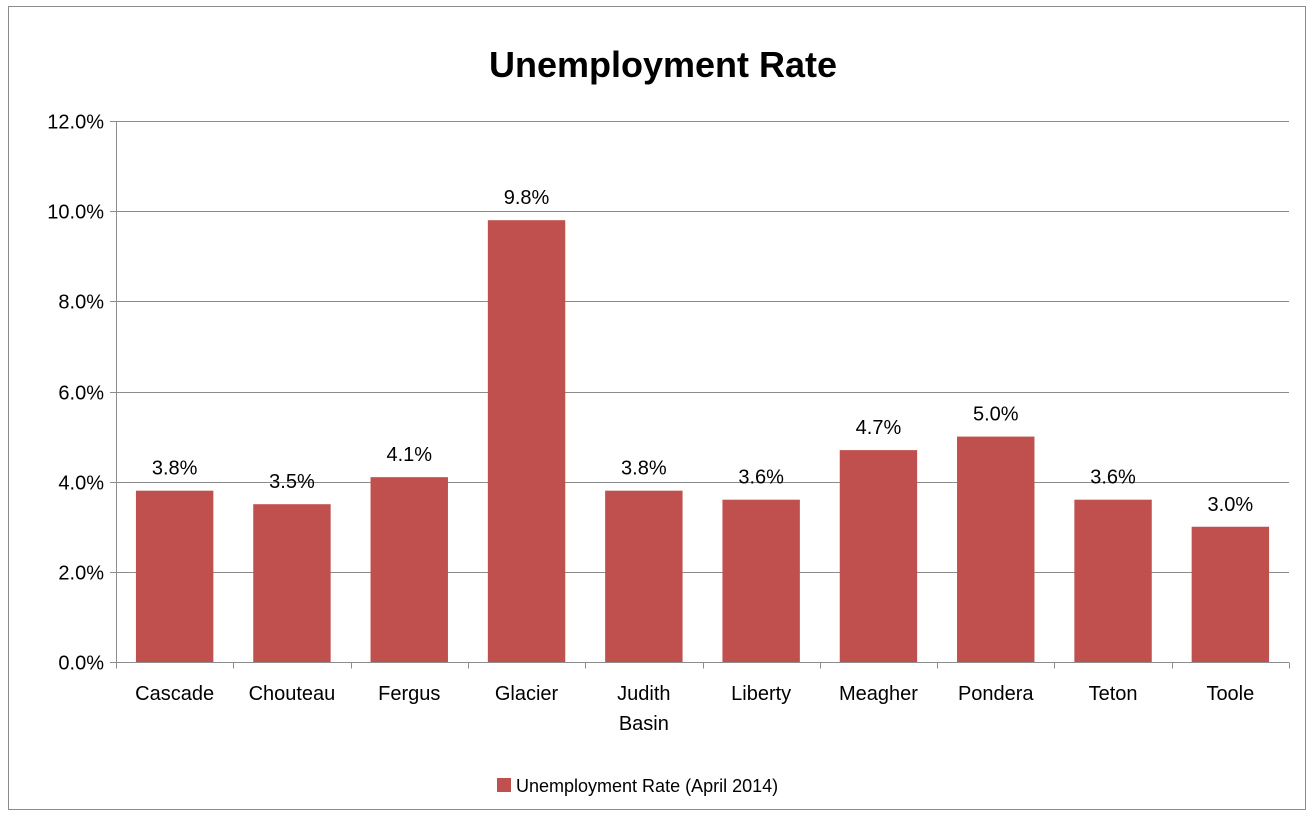 The height and width of the screenshot is (815, 1311). What do you see at coordinates (643, 694) in the screenshot?
I see `x-tick-label: Judith` at bounding box center [643, 694].